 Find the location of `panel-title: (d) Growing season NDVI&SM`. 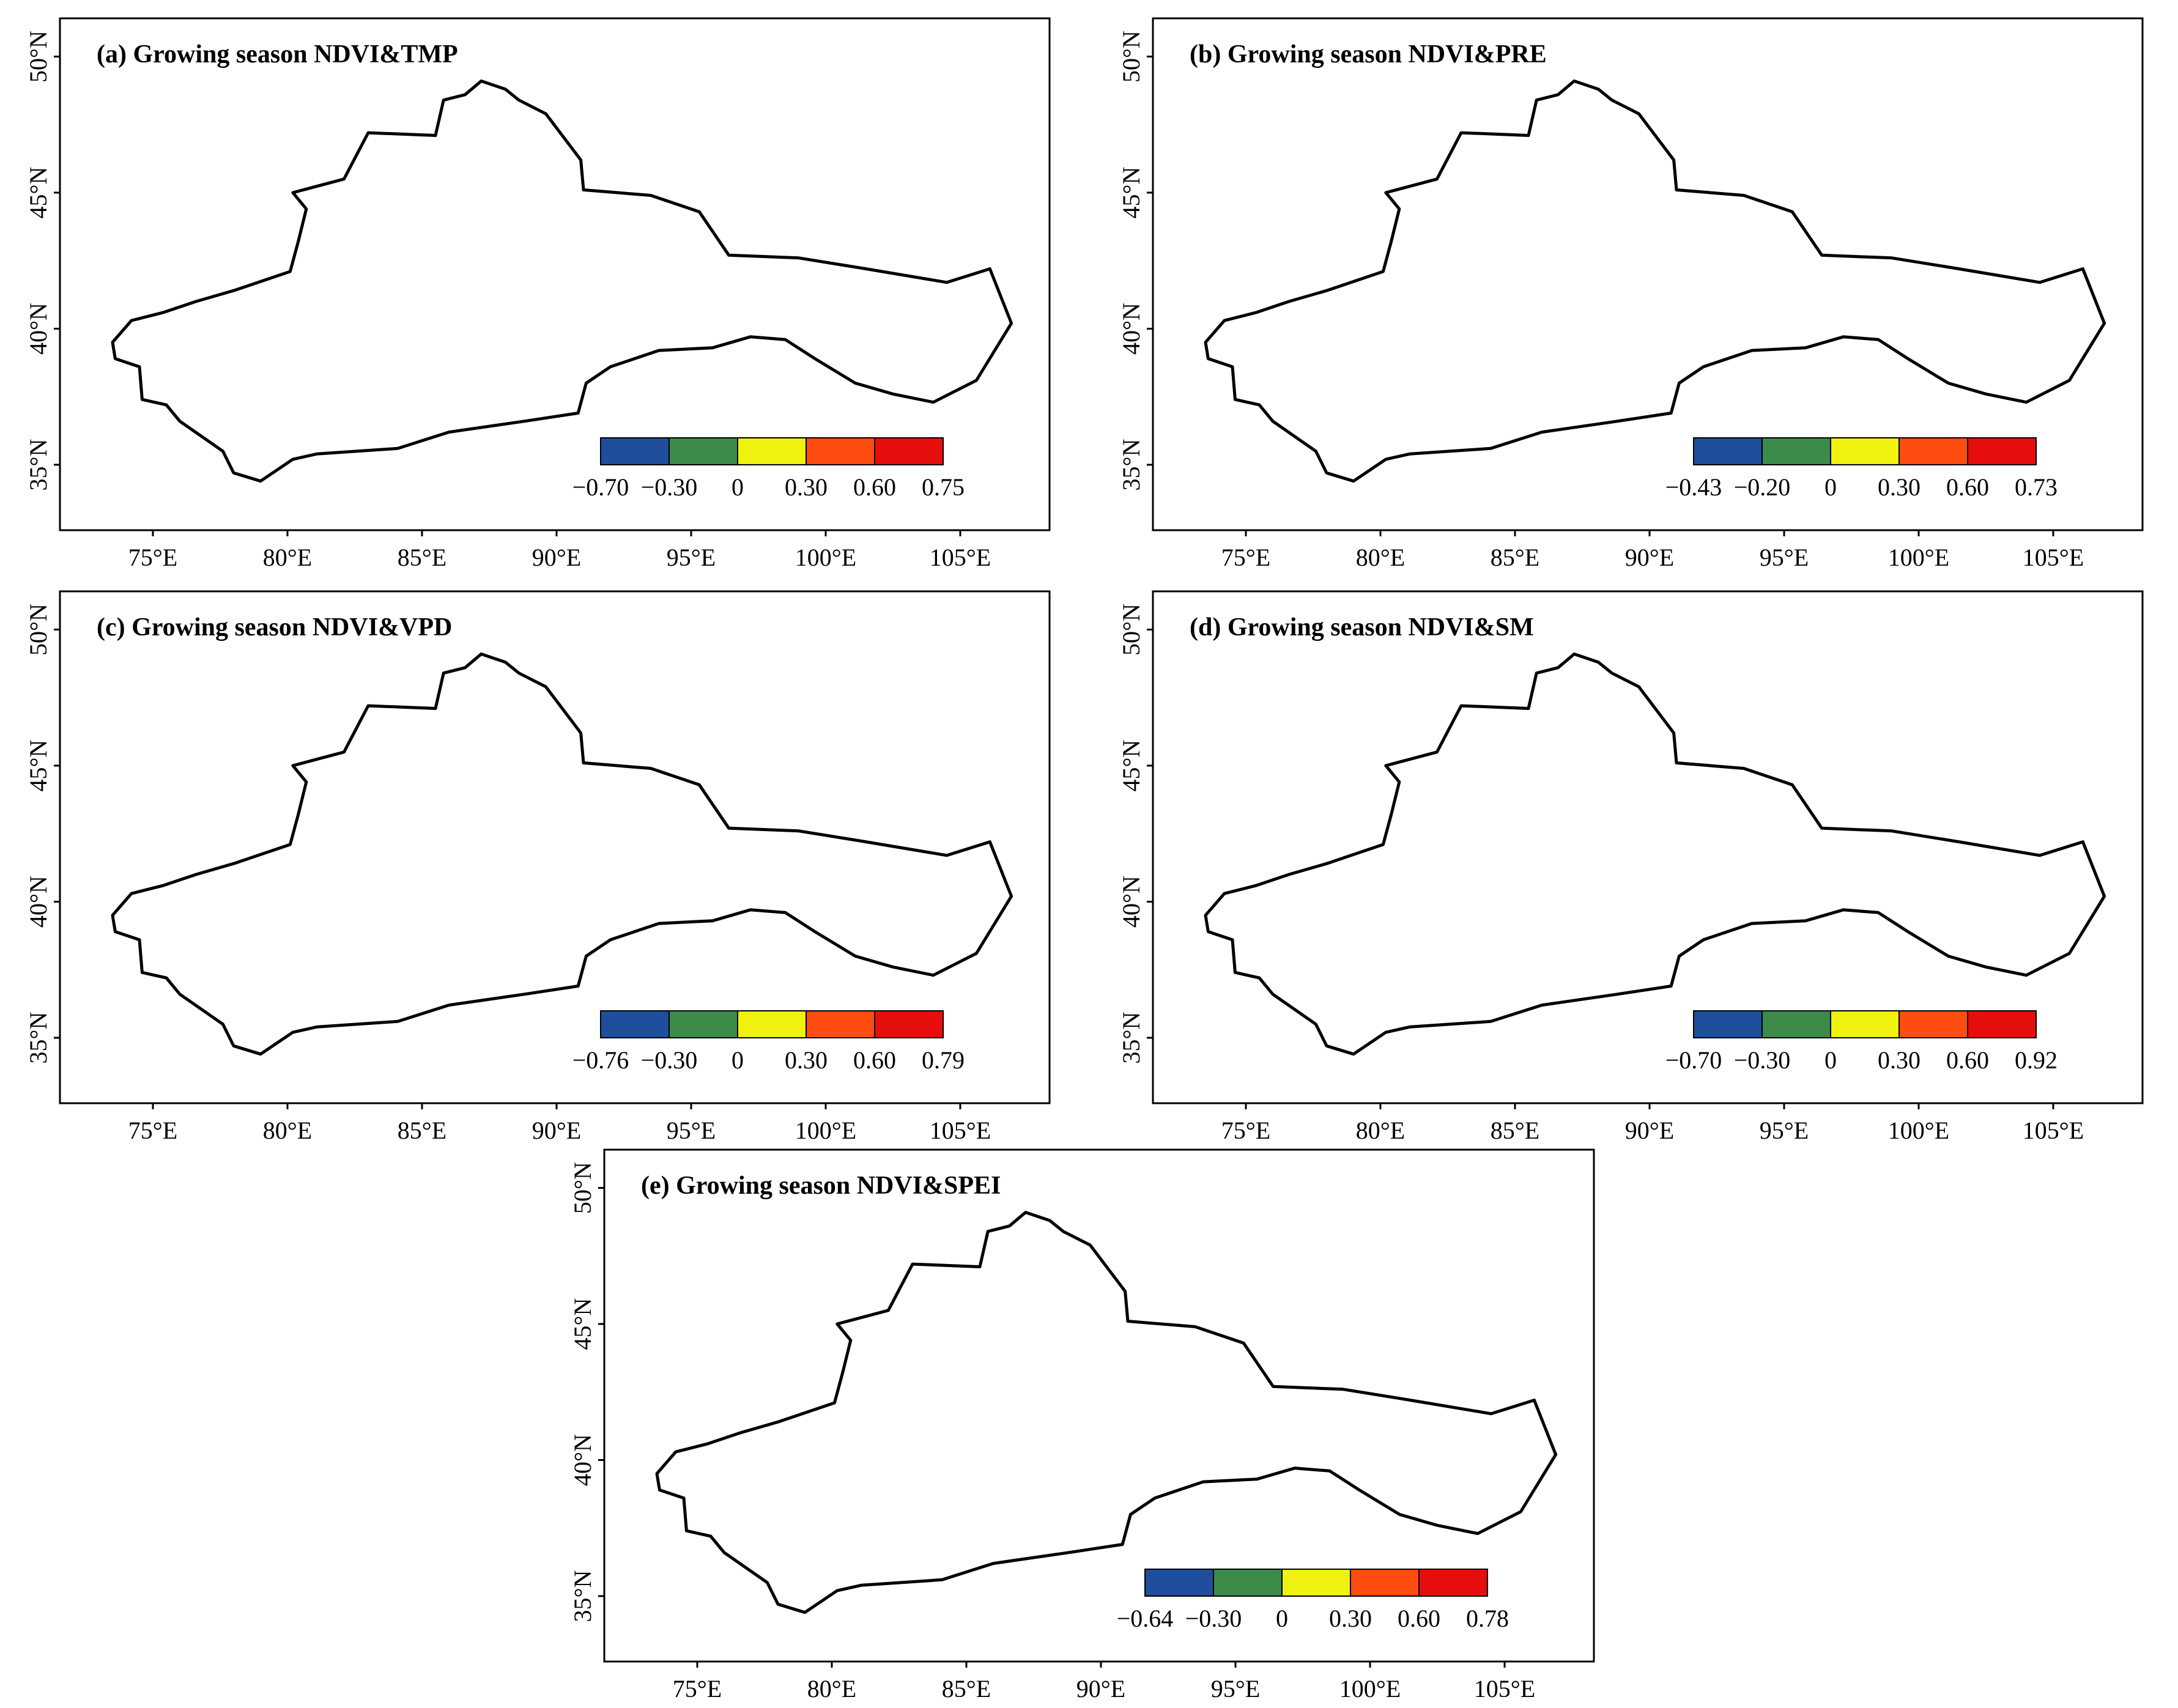

panel-title: (d) Growing season NDVI&SM is located at coordinates (1362, 627).